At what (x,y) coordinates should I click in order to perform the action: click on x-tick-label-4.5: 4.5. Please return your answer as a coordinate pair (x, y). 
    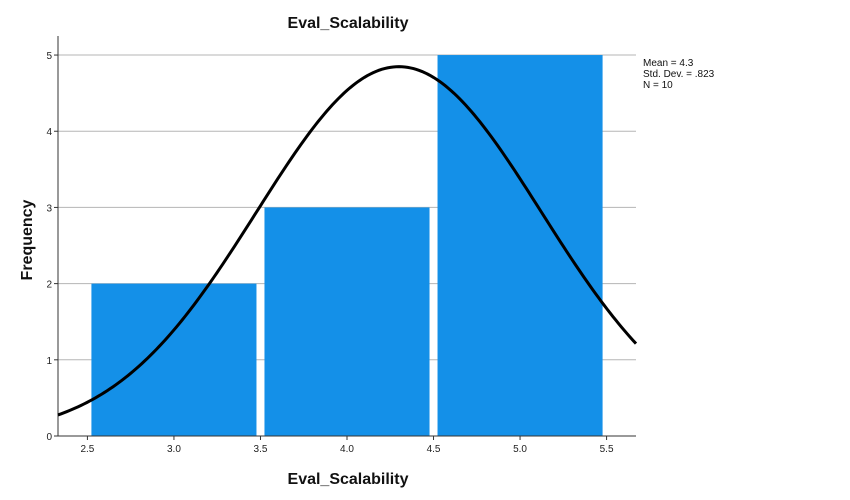
    Looking at the image, I should click on (434, 449).